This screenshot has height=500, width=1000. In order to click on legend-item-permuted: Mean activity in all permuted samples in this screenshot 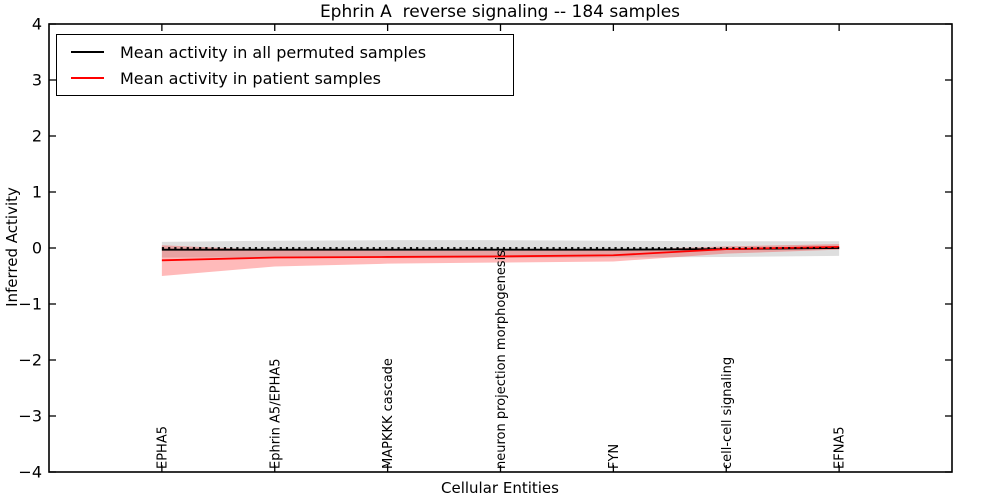, I will do `click(292, 52)`.